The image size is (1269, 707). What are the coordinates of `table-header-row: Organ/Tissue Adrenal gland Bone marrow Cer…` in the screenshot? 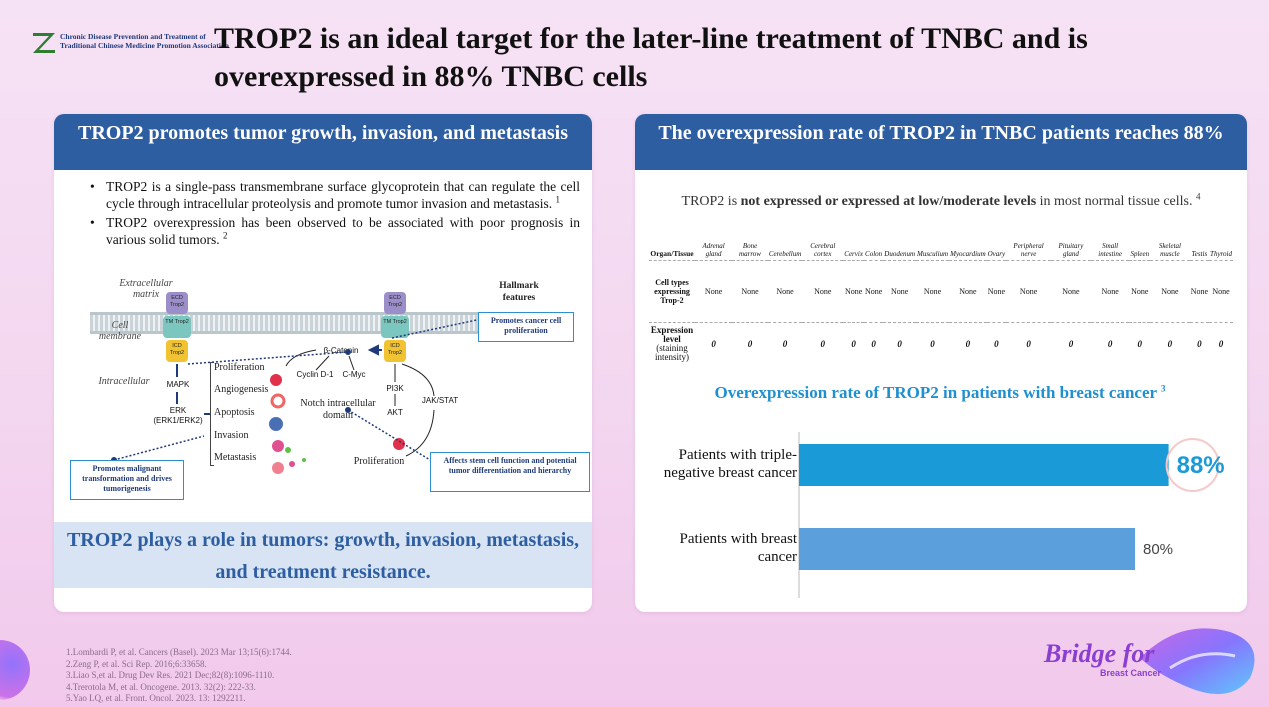 It's located at (941, 247).